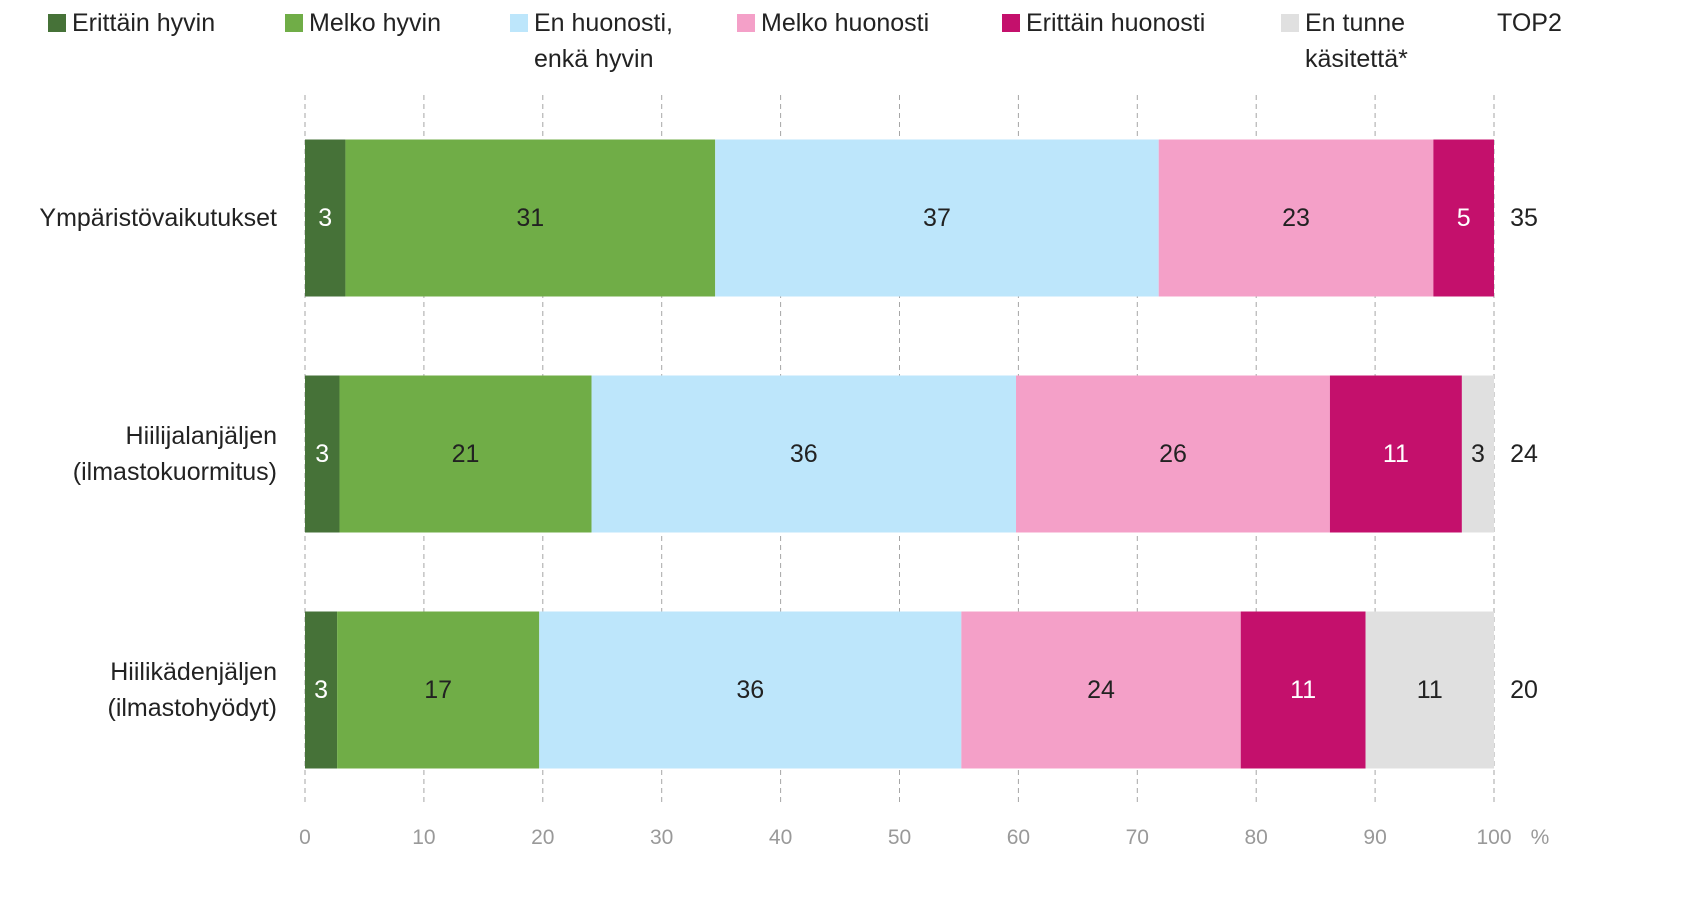 Image resolution: width=1683 pixels, height=912 pixels. Describe the element at coordinates (192, 690) in the screenshot. I see `category-label: Hiilikädenjäljen (ilmastohyödyt)` at that location.